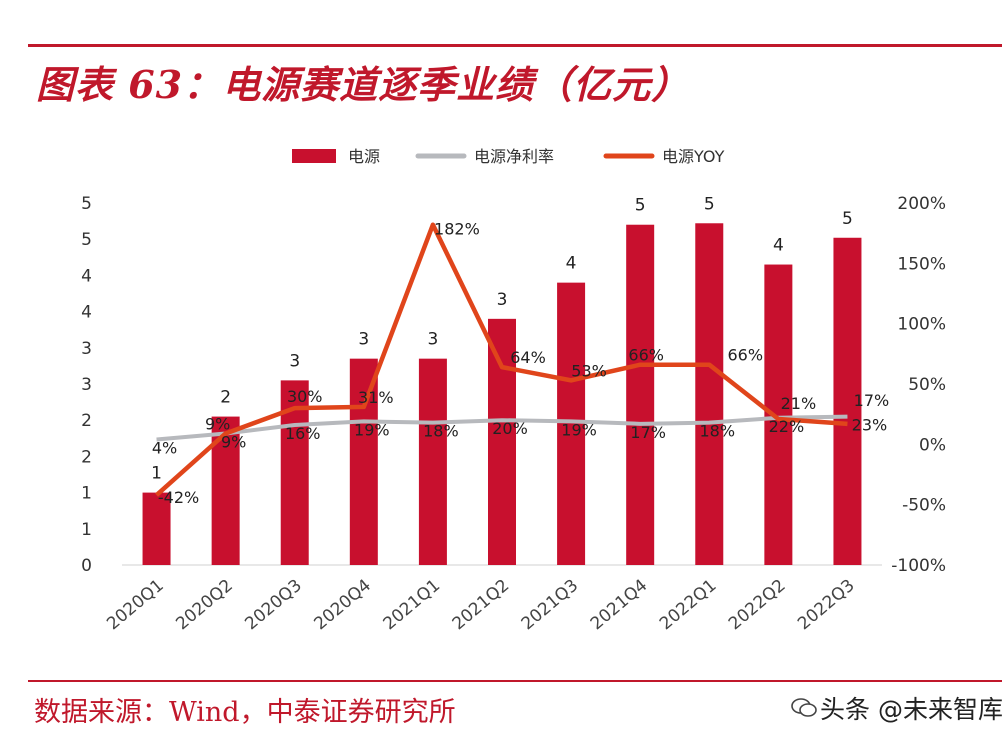 The width and height of the screenshot is (1004, 738). I want to click on source-note: 数据来源：Wind，中泰证券研究所, so click(245, 712).